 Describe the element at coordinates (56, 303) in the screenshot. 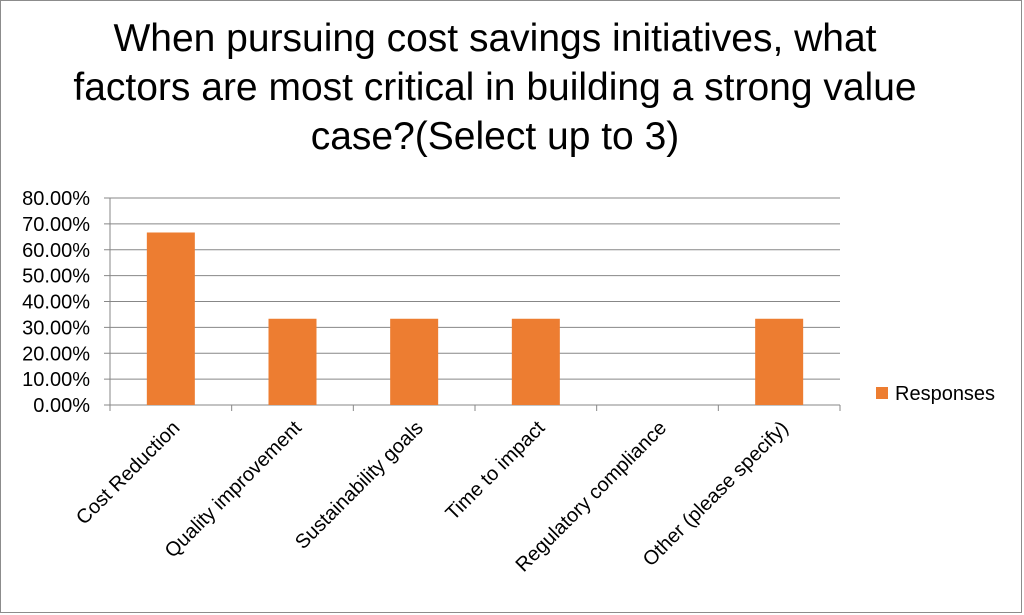

I see `y-tick-label: 40.00%` at that location.